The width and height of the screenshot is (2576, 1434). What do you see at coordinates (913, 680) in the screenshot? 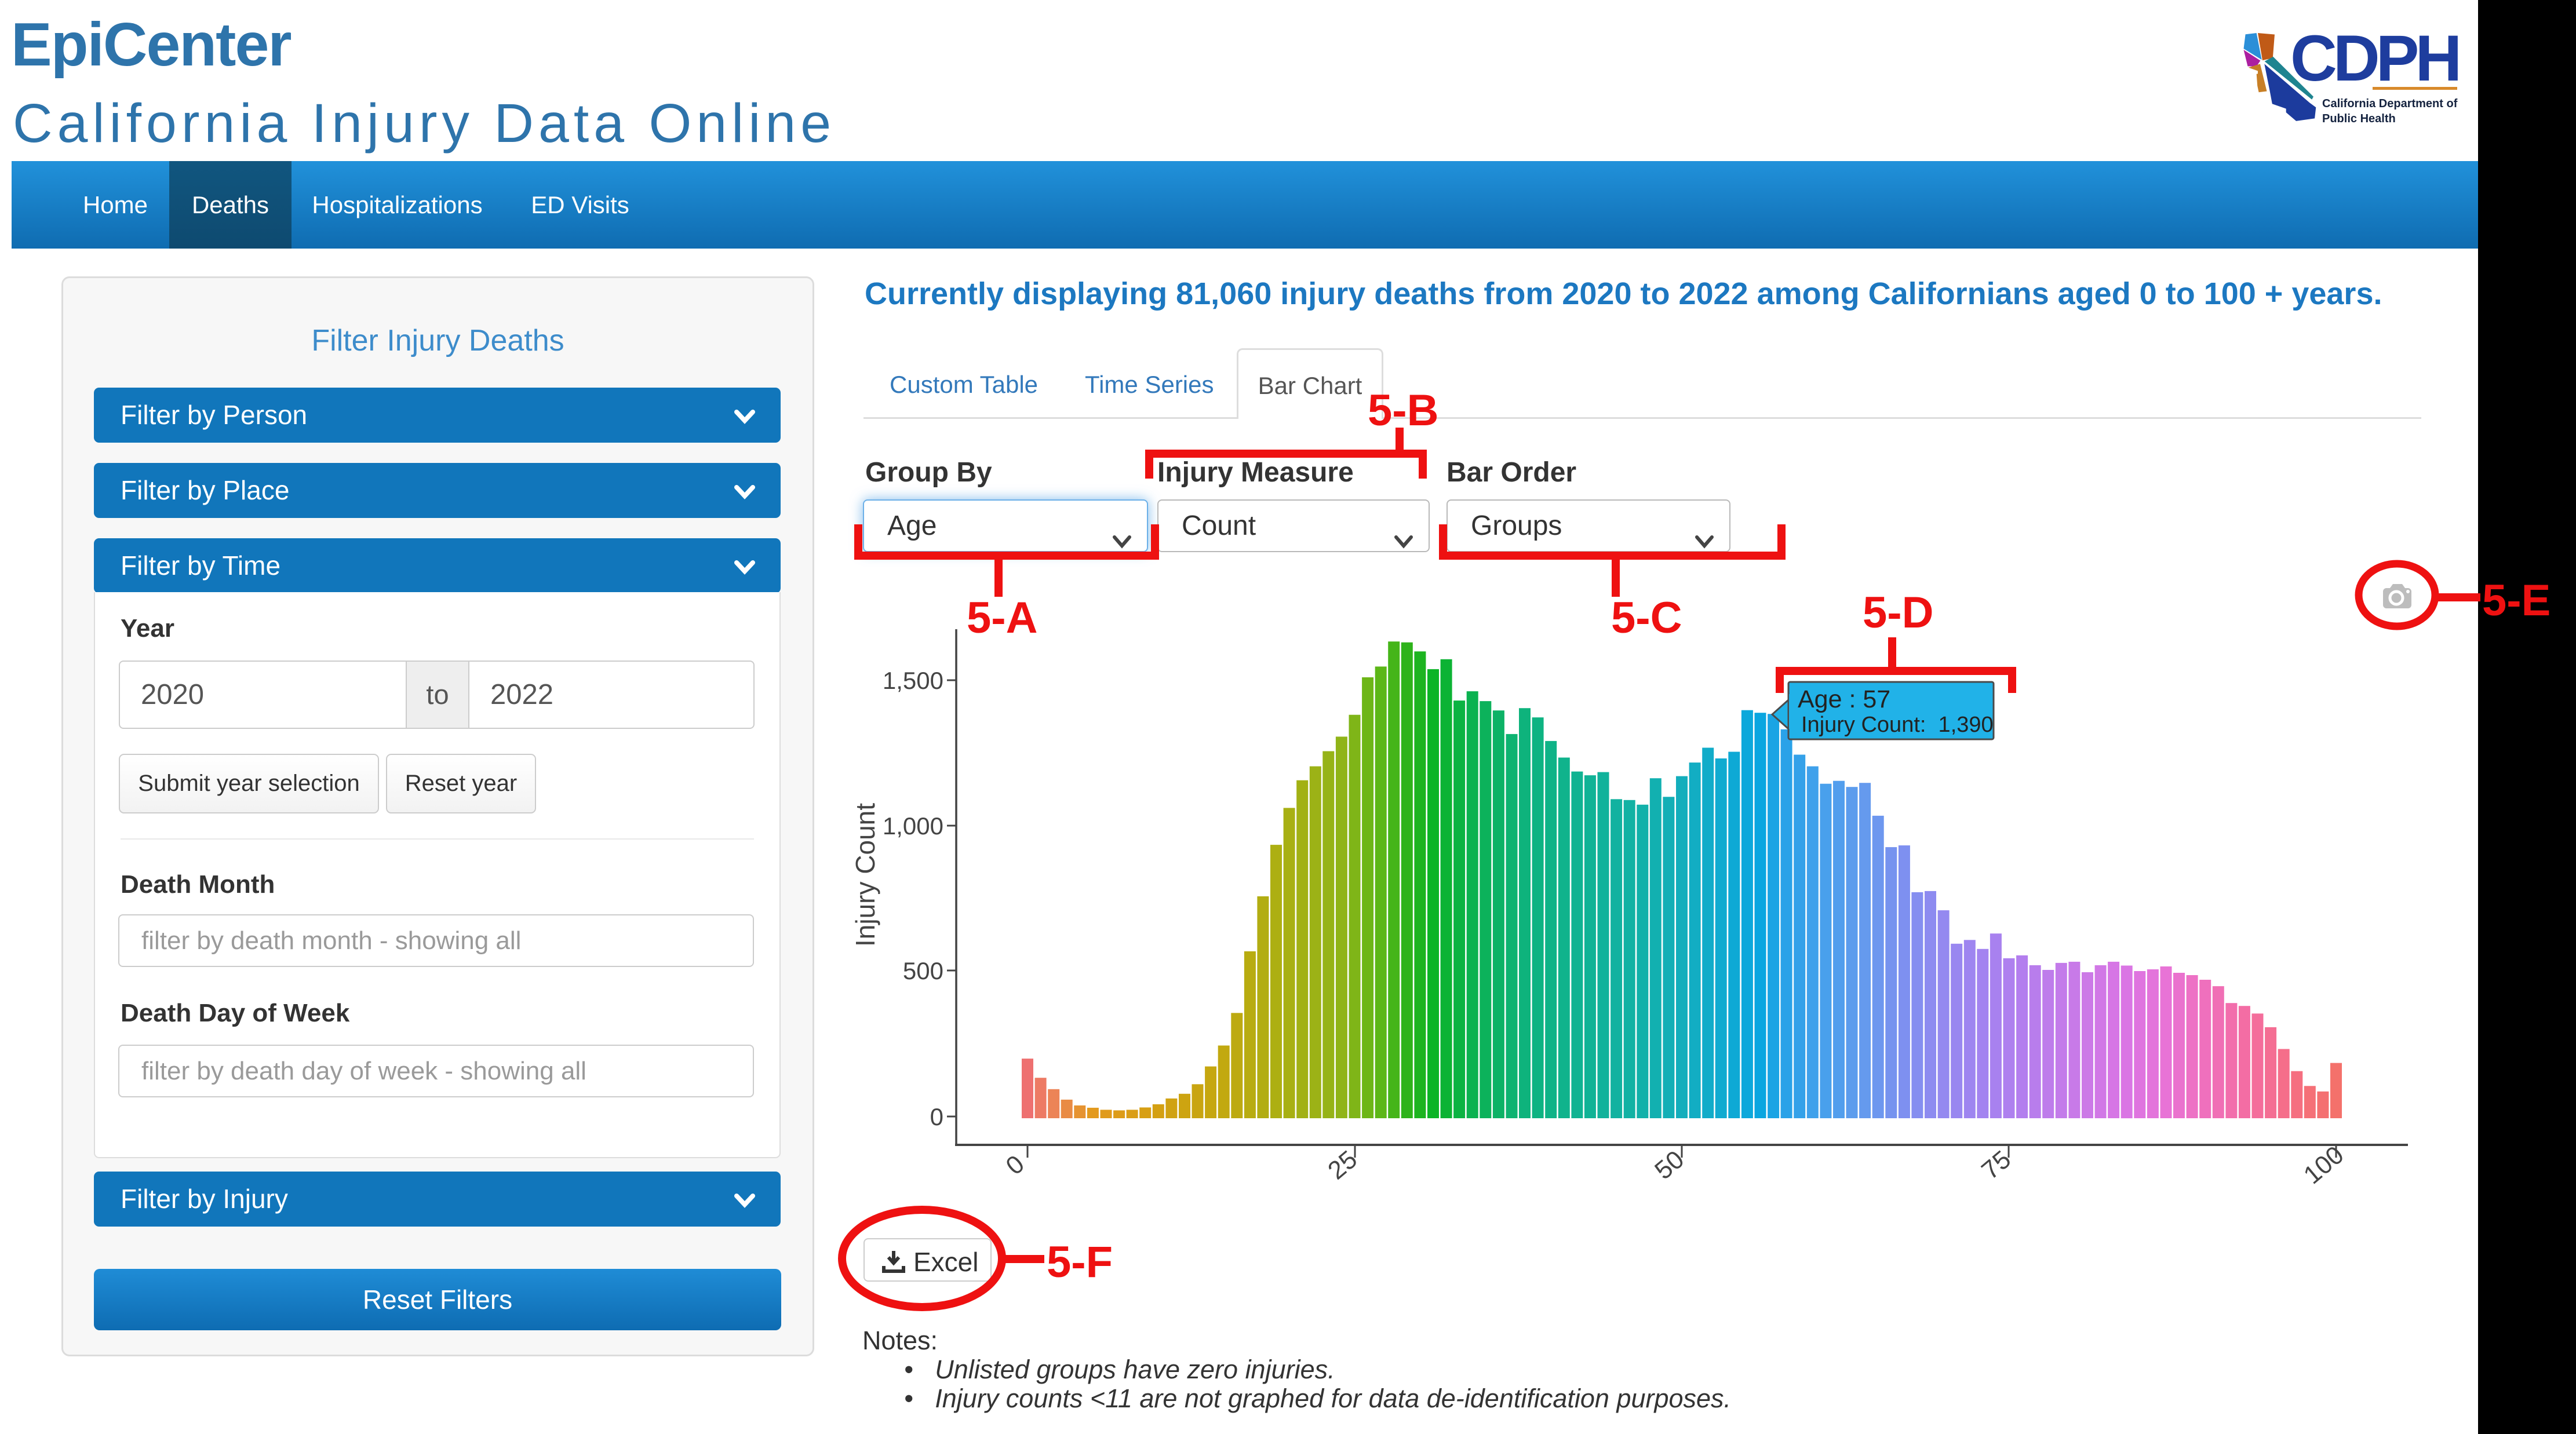
I see `svg-text: 1,500` at bounding box center [913, 680].